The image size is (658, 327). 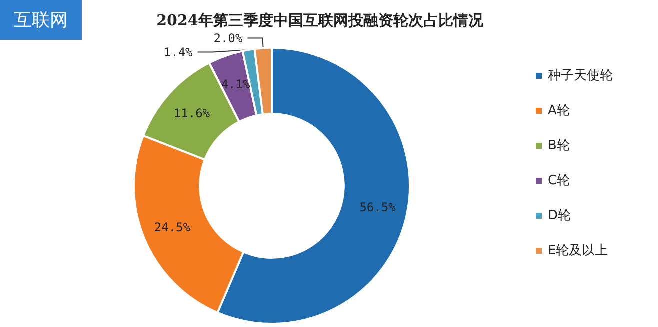 I want to click on text: 互联网, so click(x=41, y=20).